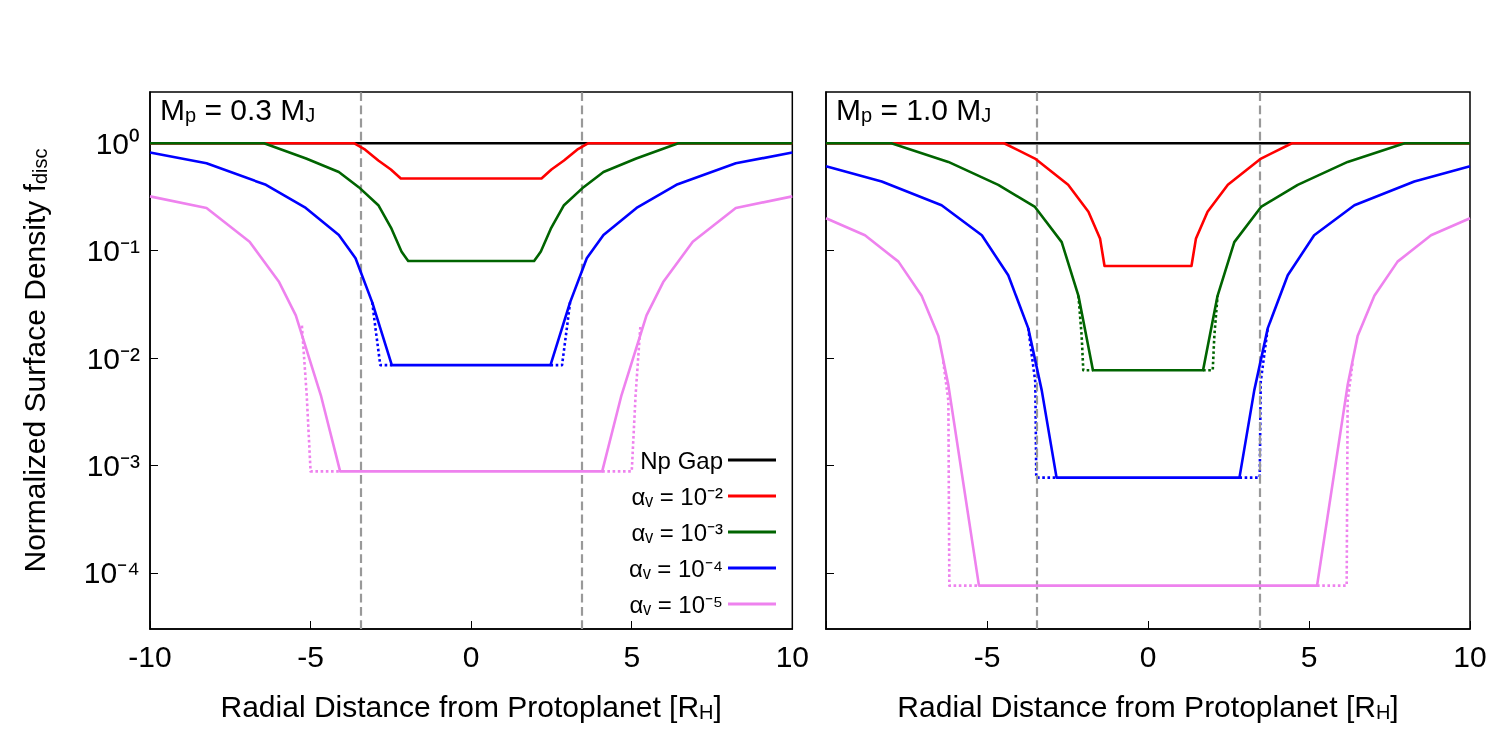 The width and height of the screenshot is (1500, 750). Describe the element at coordinates (676, 604) in the screenshot. I see `legend-label: αᵥ = 10⁻⁵` at that location.